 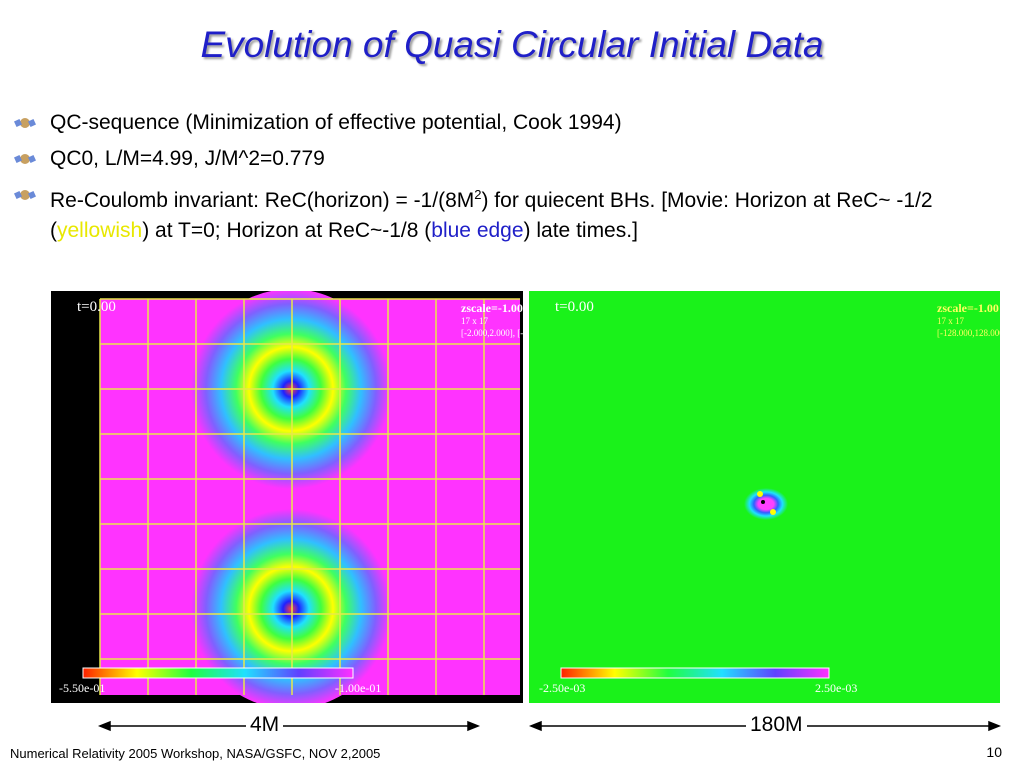 I want to click on left-scale-min: -5.50e-01, so click(x=82, y=688).